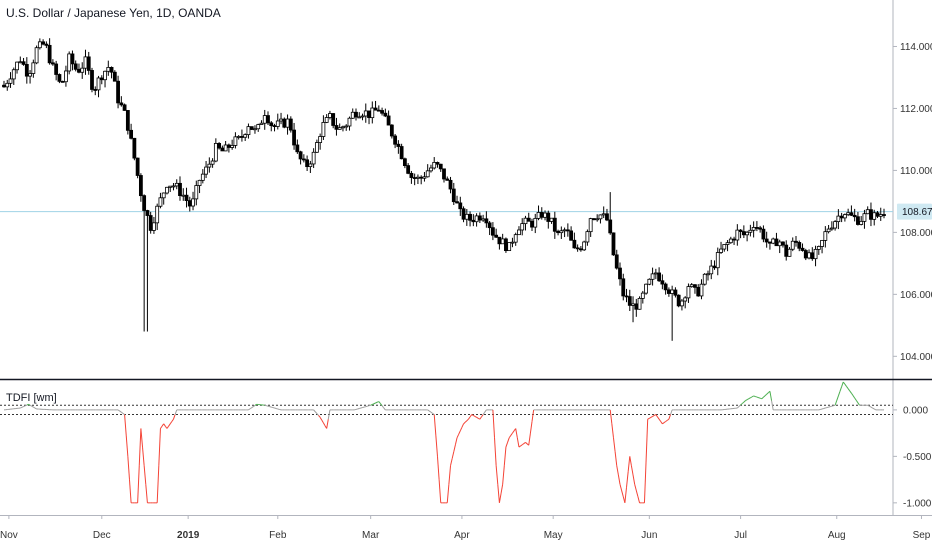 This screenshot has width=932, height=550. I want to click on price-tick-label: 108.000, so click(916, 233).